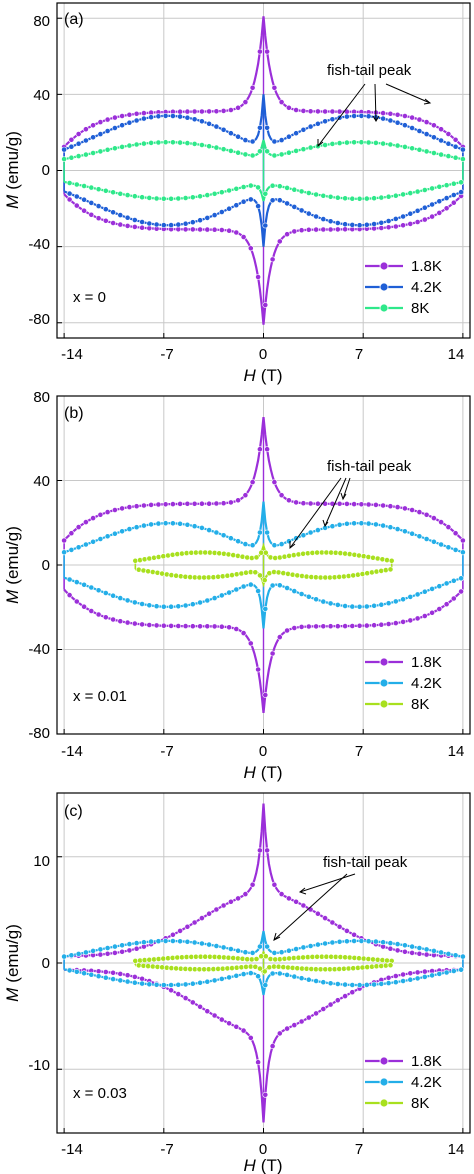 The height and width of the screenshot is (1174, 474). Describe the element at coordinates (39, 1065) in the screenshot. I see `panel-c-ytick-label: -10` at that location.